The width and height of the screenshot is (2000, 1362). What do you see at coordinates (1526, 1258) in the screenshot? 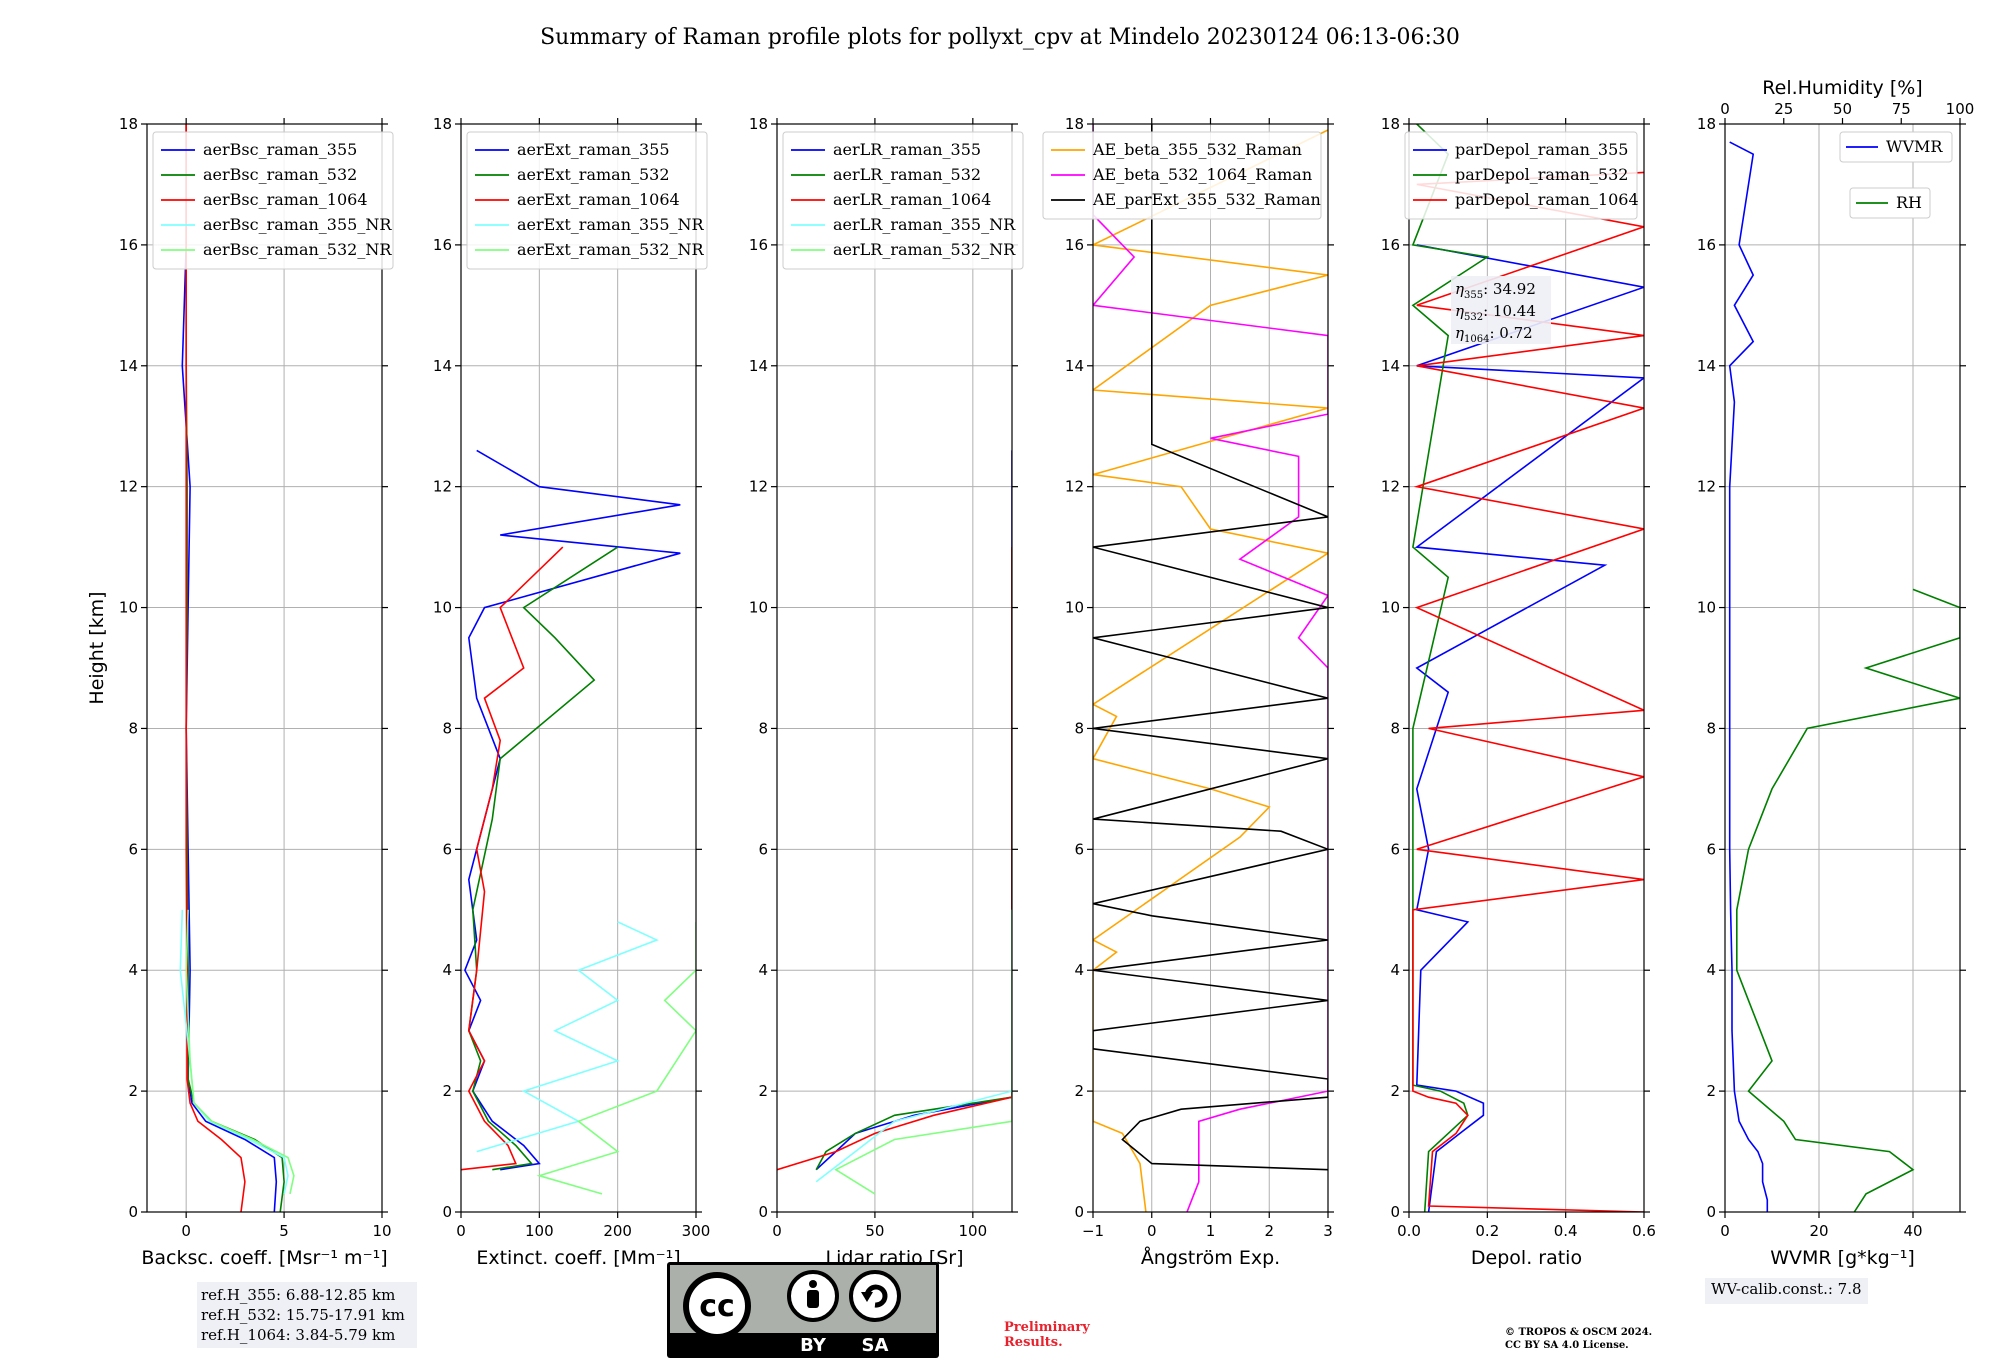
I see `x-axis-label: Depol. ratio` at bounding box center [1526, 1258].